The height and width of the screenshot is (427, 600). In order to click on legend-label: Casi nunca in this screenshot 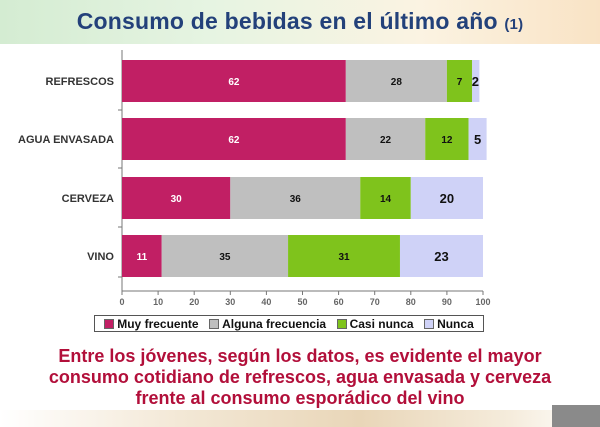, I will do `click(381, 323)`.